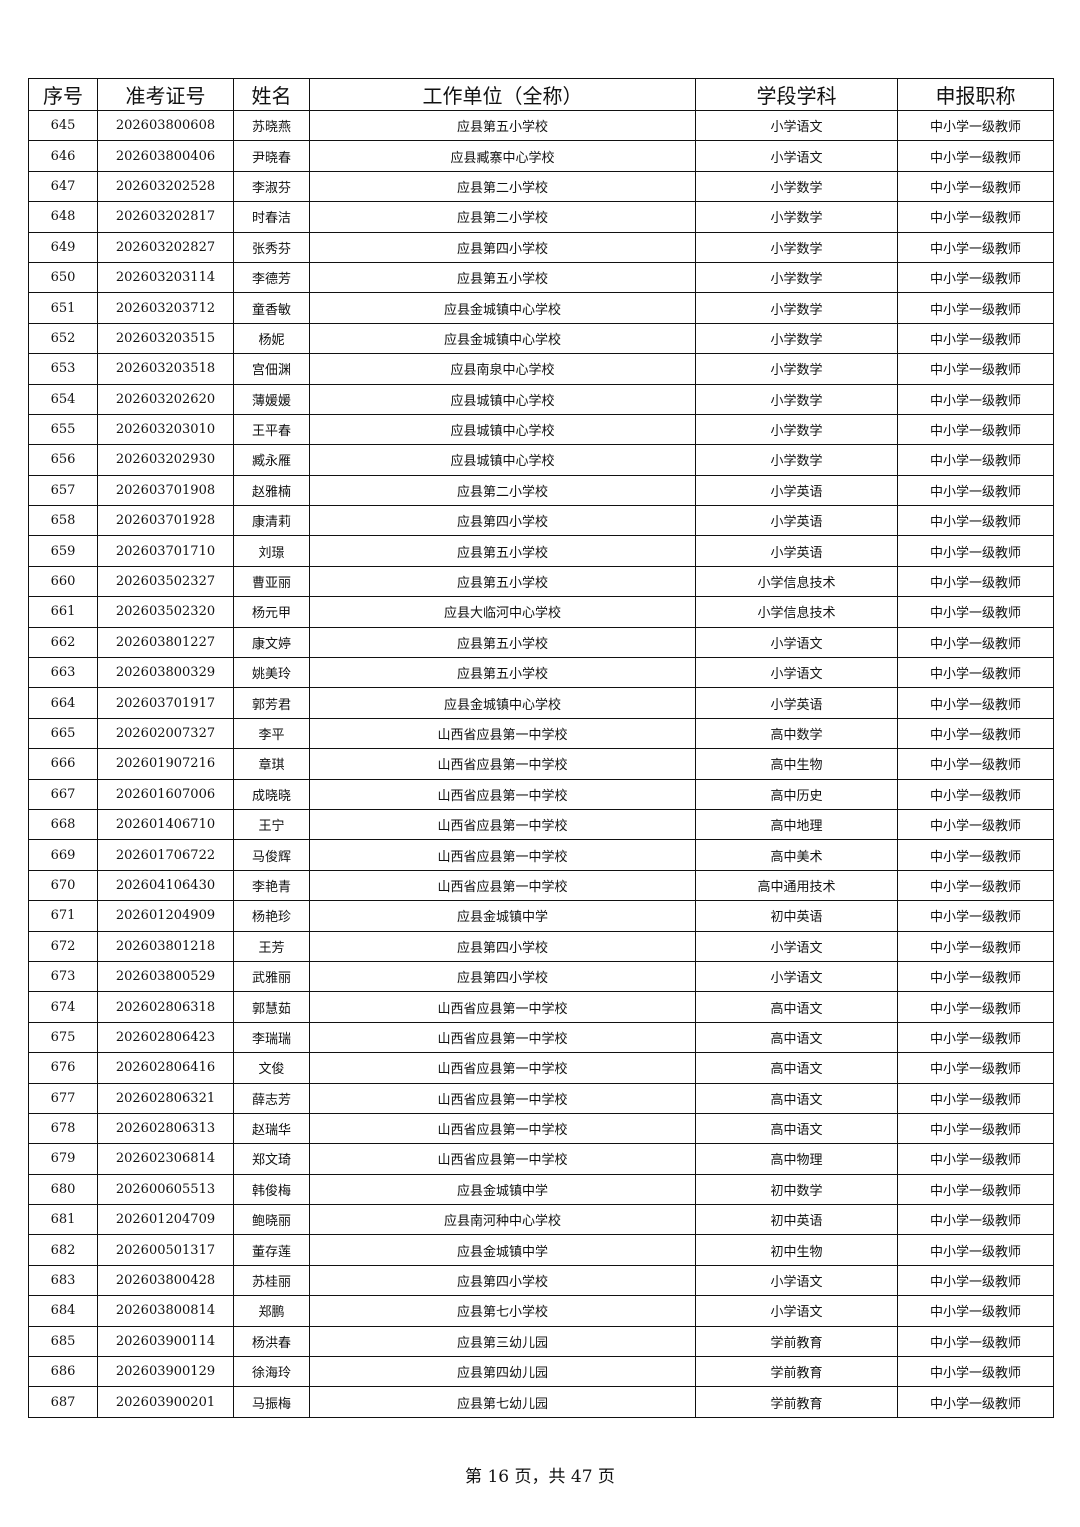 This screenshot has height=1527, width=1080. I want to click on table-row: 660 202603502327 曹亚丽 应县第五小学校 小学信息技术 中小学一级教师, so click(541, 581).